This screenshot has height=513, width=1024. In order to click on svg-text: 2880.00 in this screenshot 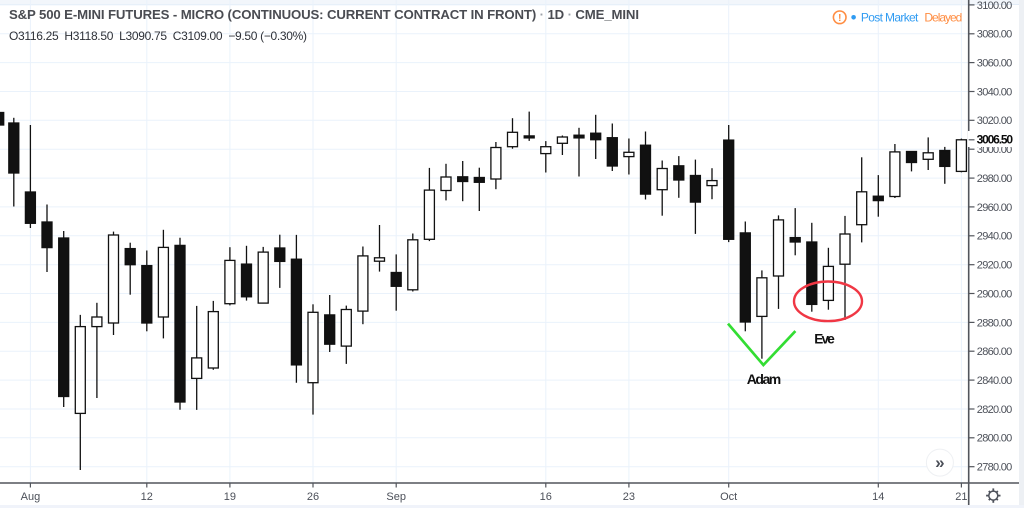, I will do `click(995, 323)`.